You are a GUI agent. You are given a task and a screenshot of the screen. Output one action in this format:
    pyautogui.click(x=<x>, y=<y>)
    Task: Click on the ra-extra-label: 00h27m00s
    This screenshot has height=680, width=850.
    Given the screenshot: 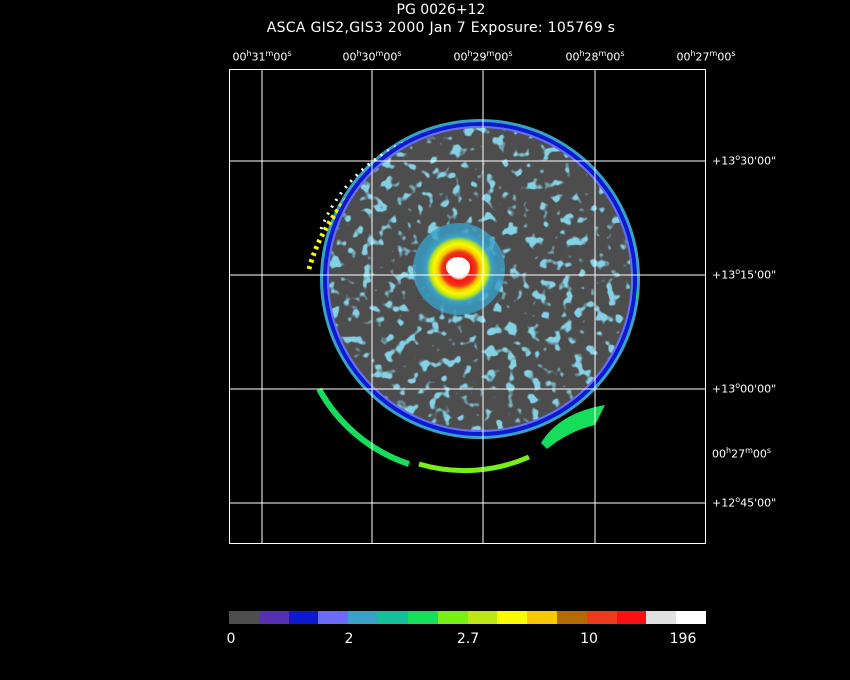 What is the action you would take?
    pyautogui.click(x=742, y=453)
    